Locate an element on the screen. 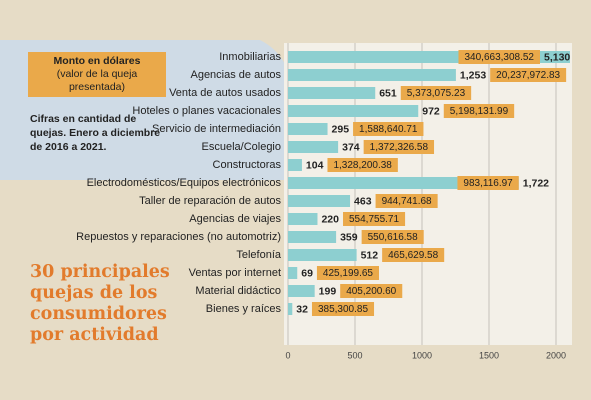 This screenshot has height=400, width=591. x-tick-label: 1000 is located at coordinates (422, 355).